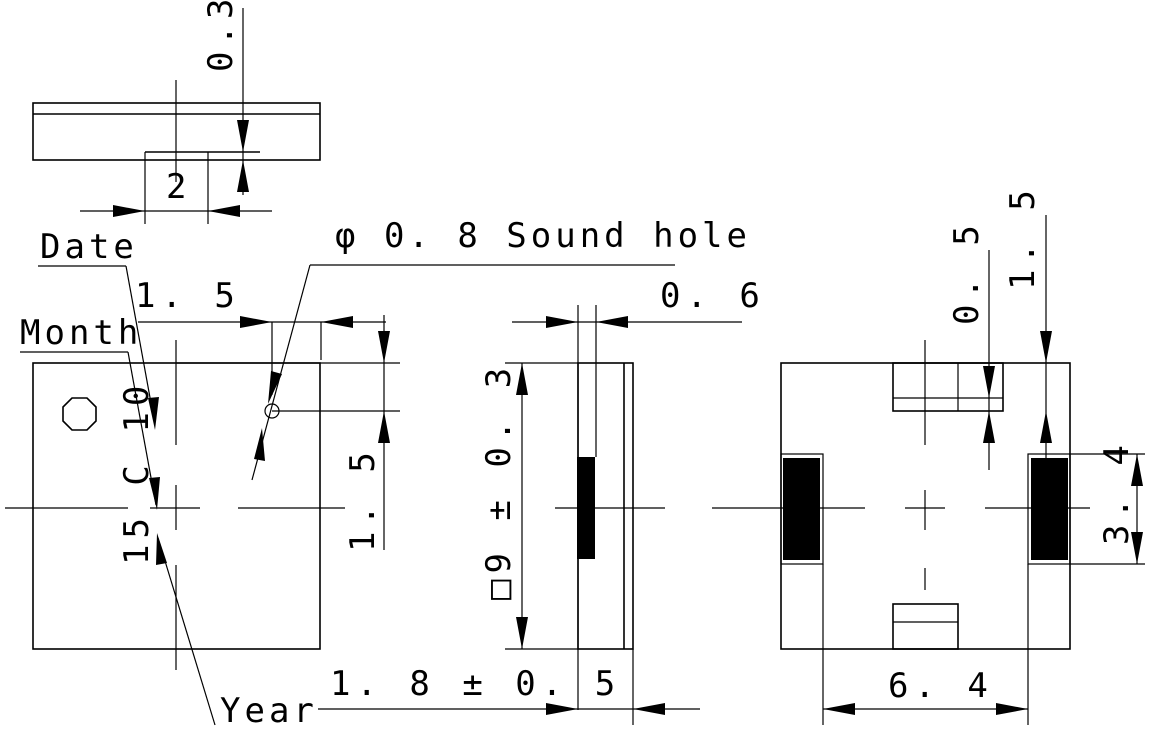 This screenshot has width=1149, height=729. What do you see at coordinates (543, 236) in the screenshot?
I see `sound-hole-label: φ 0. 8 Sound hole` at bounding box center [543, 236].